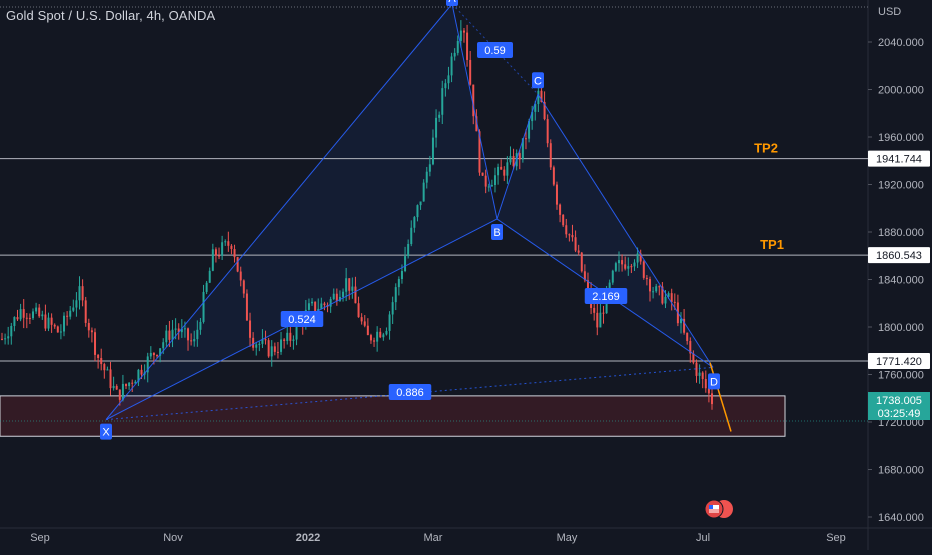  Describe the element at coordinates (714, 382) in the screenshot. I see `pattern-point-label: D` at that location.